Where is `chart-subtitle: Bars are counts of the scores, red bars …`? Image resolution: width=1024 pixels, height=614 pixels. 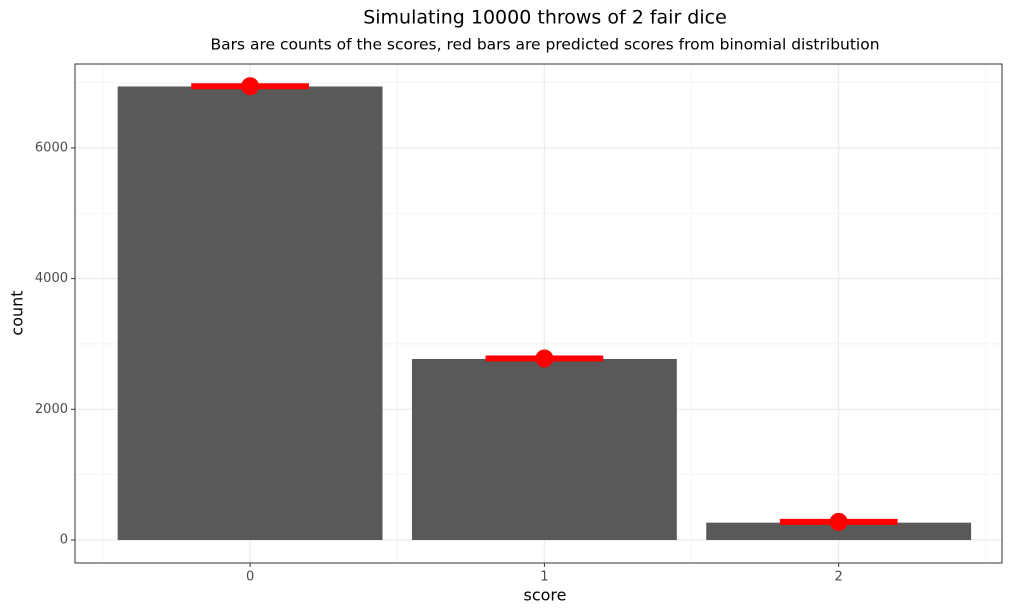
chart-subtitle: Bars are counts of the scores, red bars … is located at coordinates (544, 45).